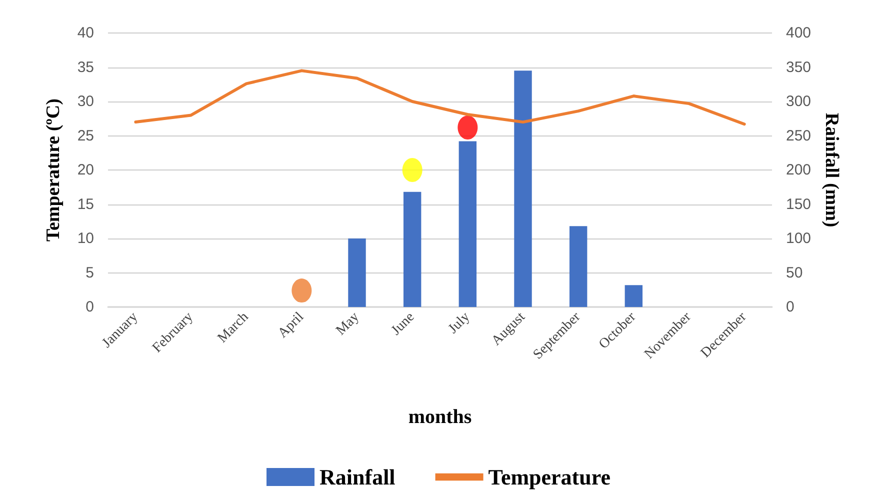 The width and height of the screenshot is (877, 501). I want to click on y2-tick-label: 150, so click(799, 204).